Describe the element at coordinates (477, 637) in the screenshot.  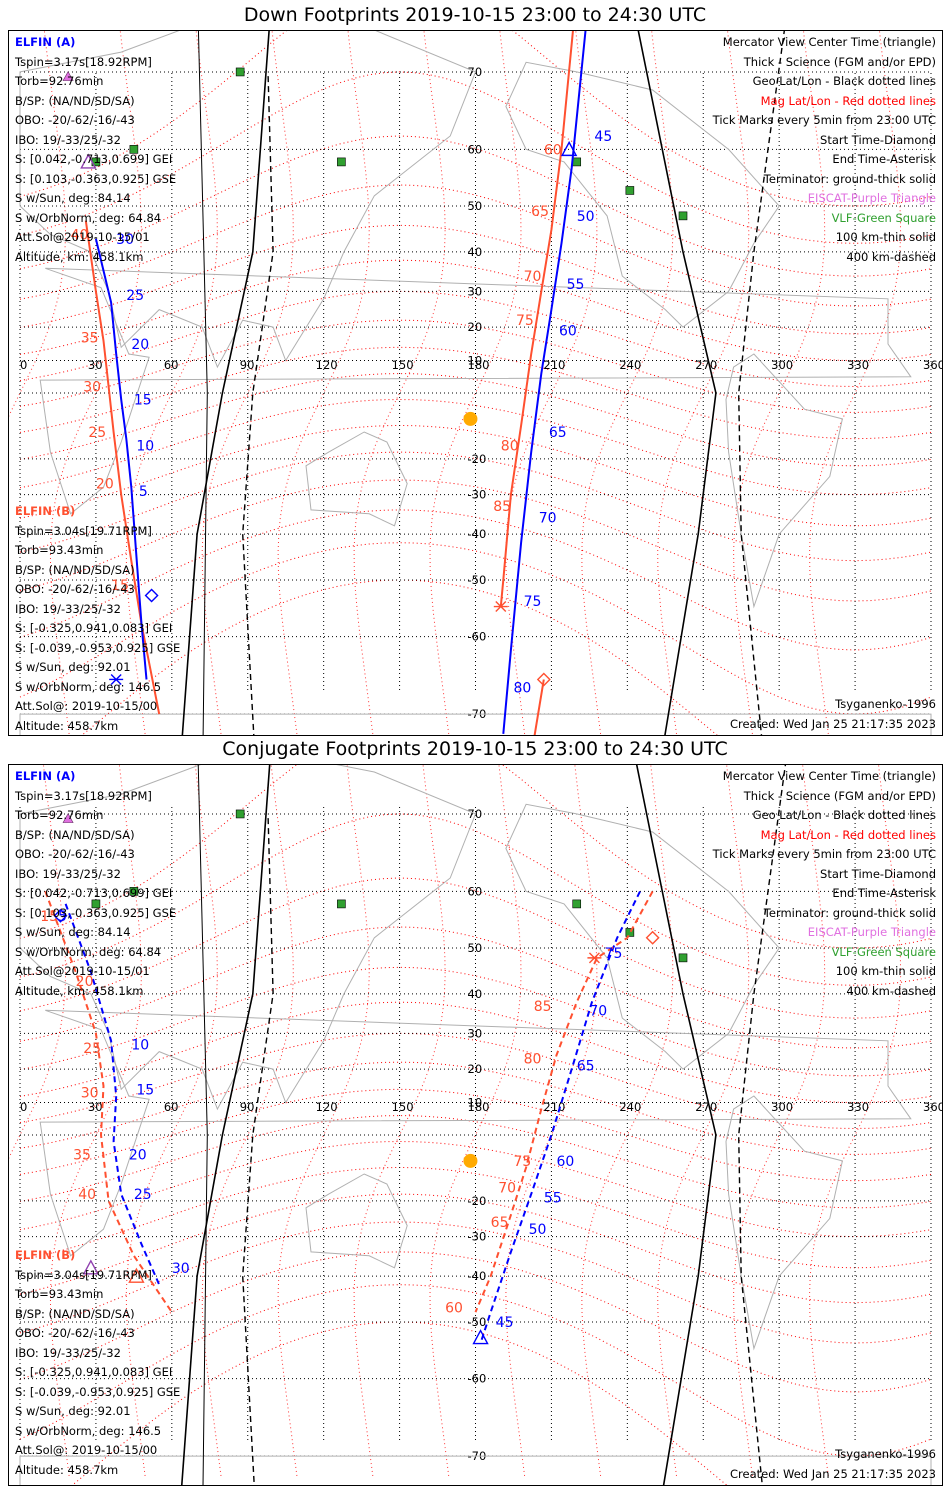
I see `lat-tick-label: -60` at that location.